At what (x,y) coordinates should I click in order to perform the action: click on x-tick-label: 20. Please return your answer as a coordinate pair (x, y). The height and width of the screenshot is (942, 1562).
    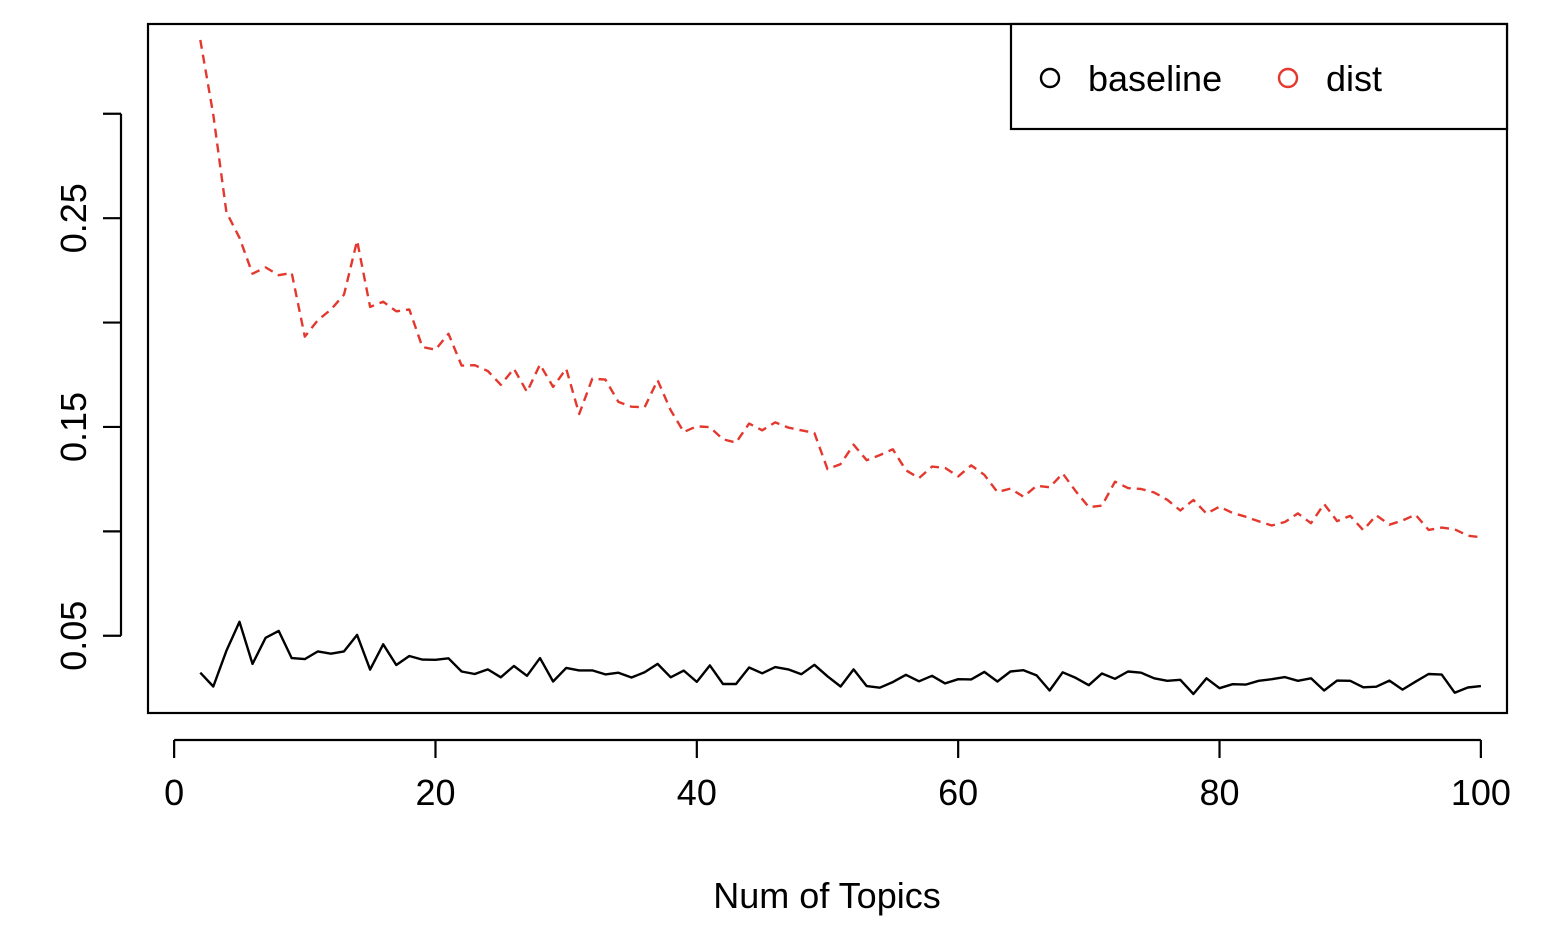
    Looking at the image, I should click on (435, 792).